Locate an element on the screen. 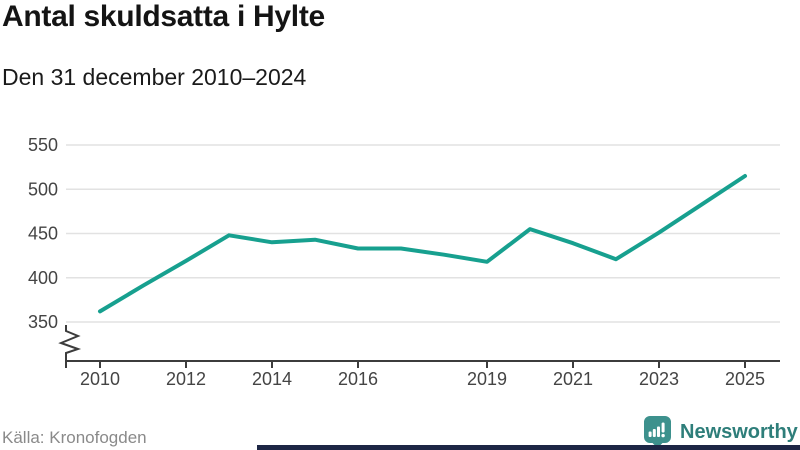  newsworthy-logo: Newsworthy is located at coordinates (721, 432).